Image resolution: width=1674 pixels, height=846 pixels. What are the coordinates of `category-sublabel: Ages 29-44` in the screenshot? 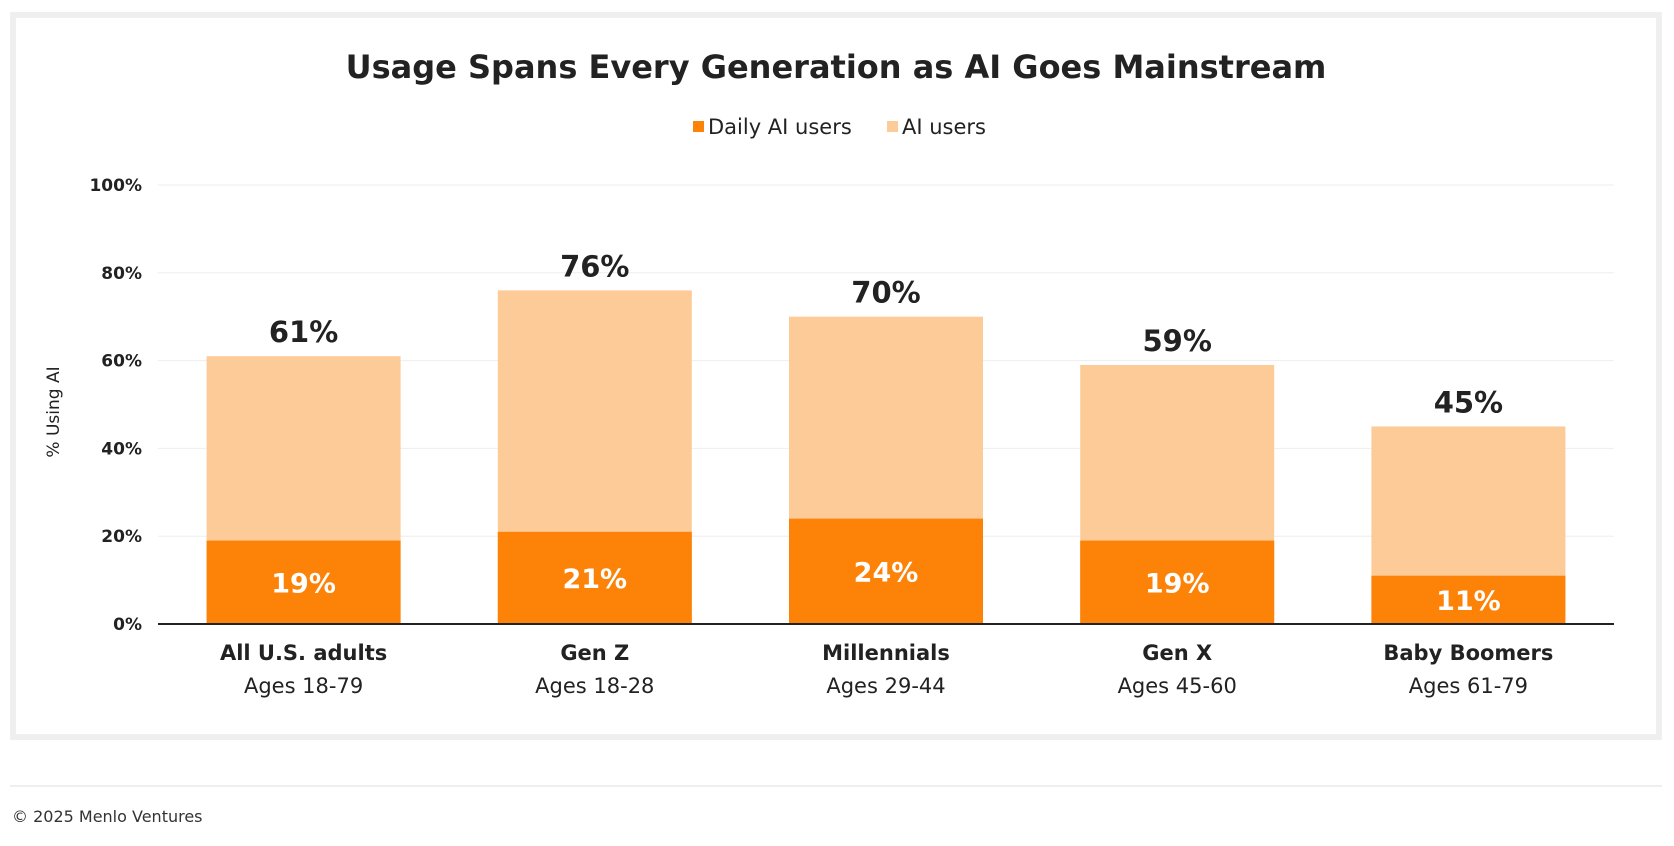 It's located at (885, 686).